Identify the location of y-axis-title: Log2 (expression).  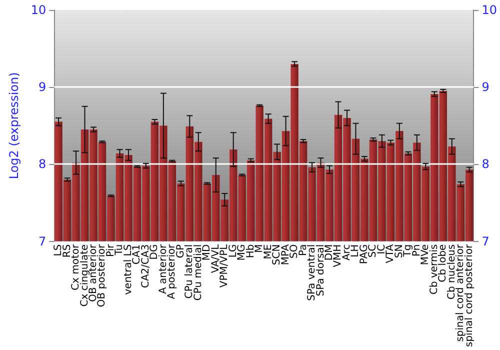
(14, 126).